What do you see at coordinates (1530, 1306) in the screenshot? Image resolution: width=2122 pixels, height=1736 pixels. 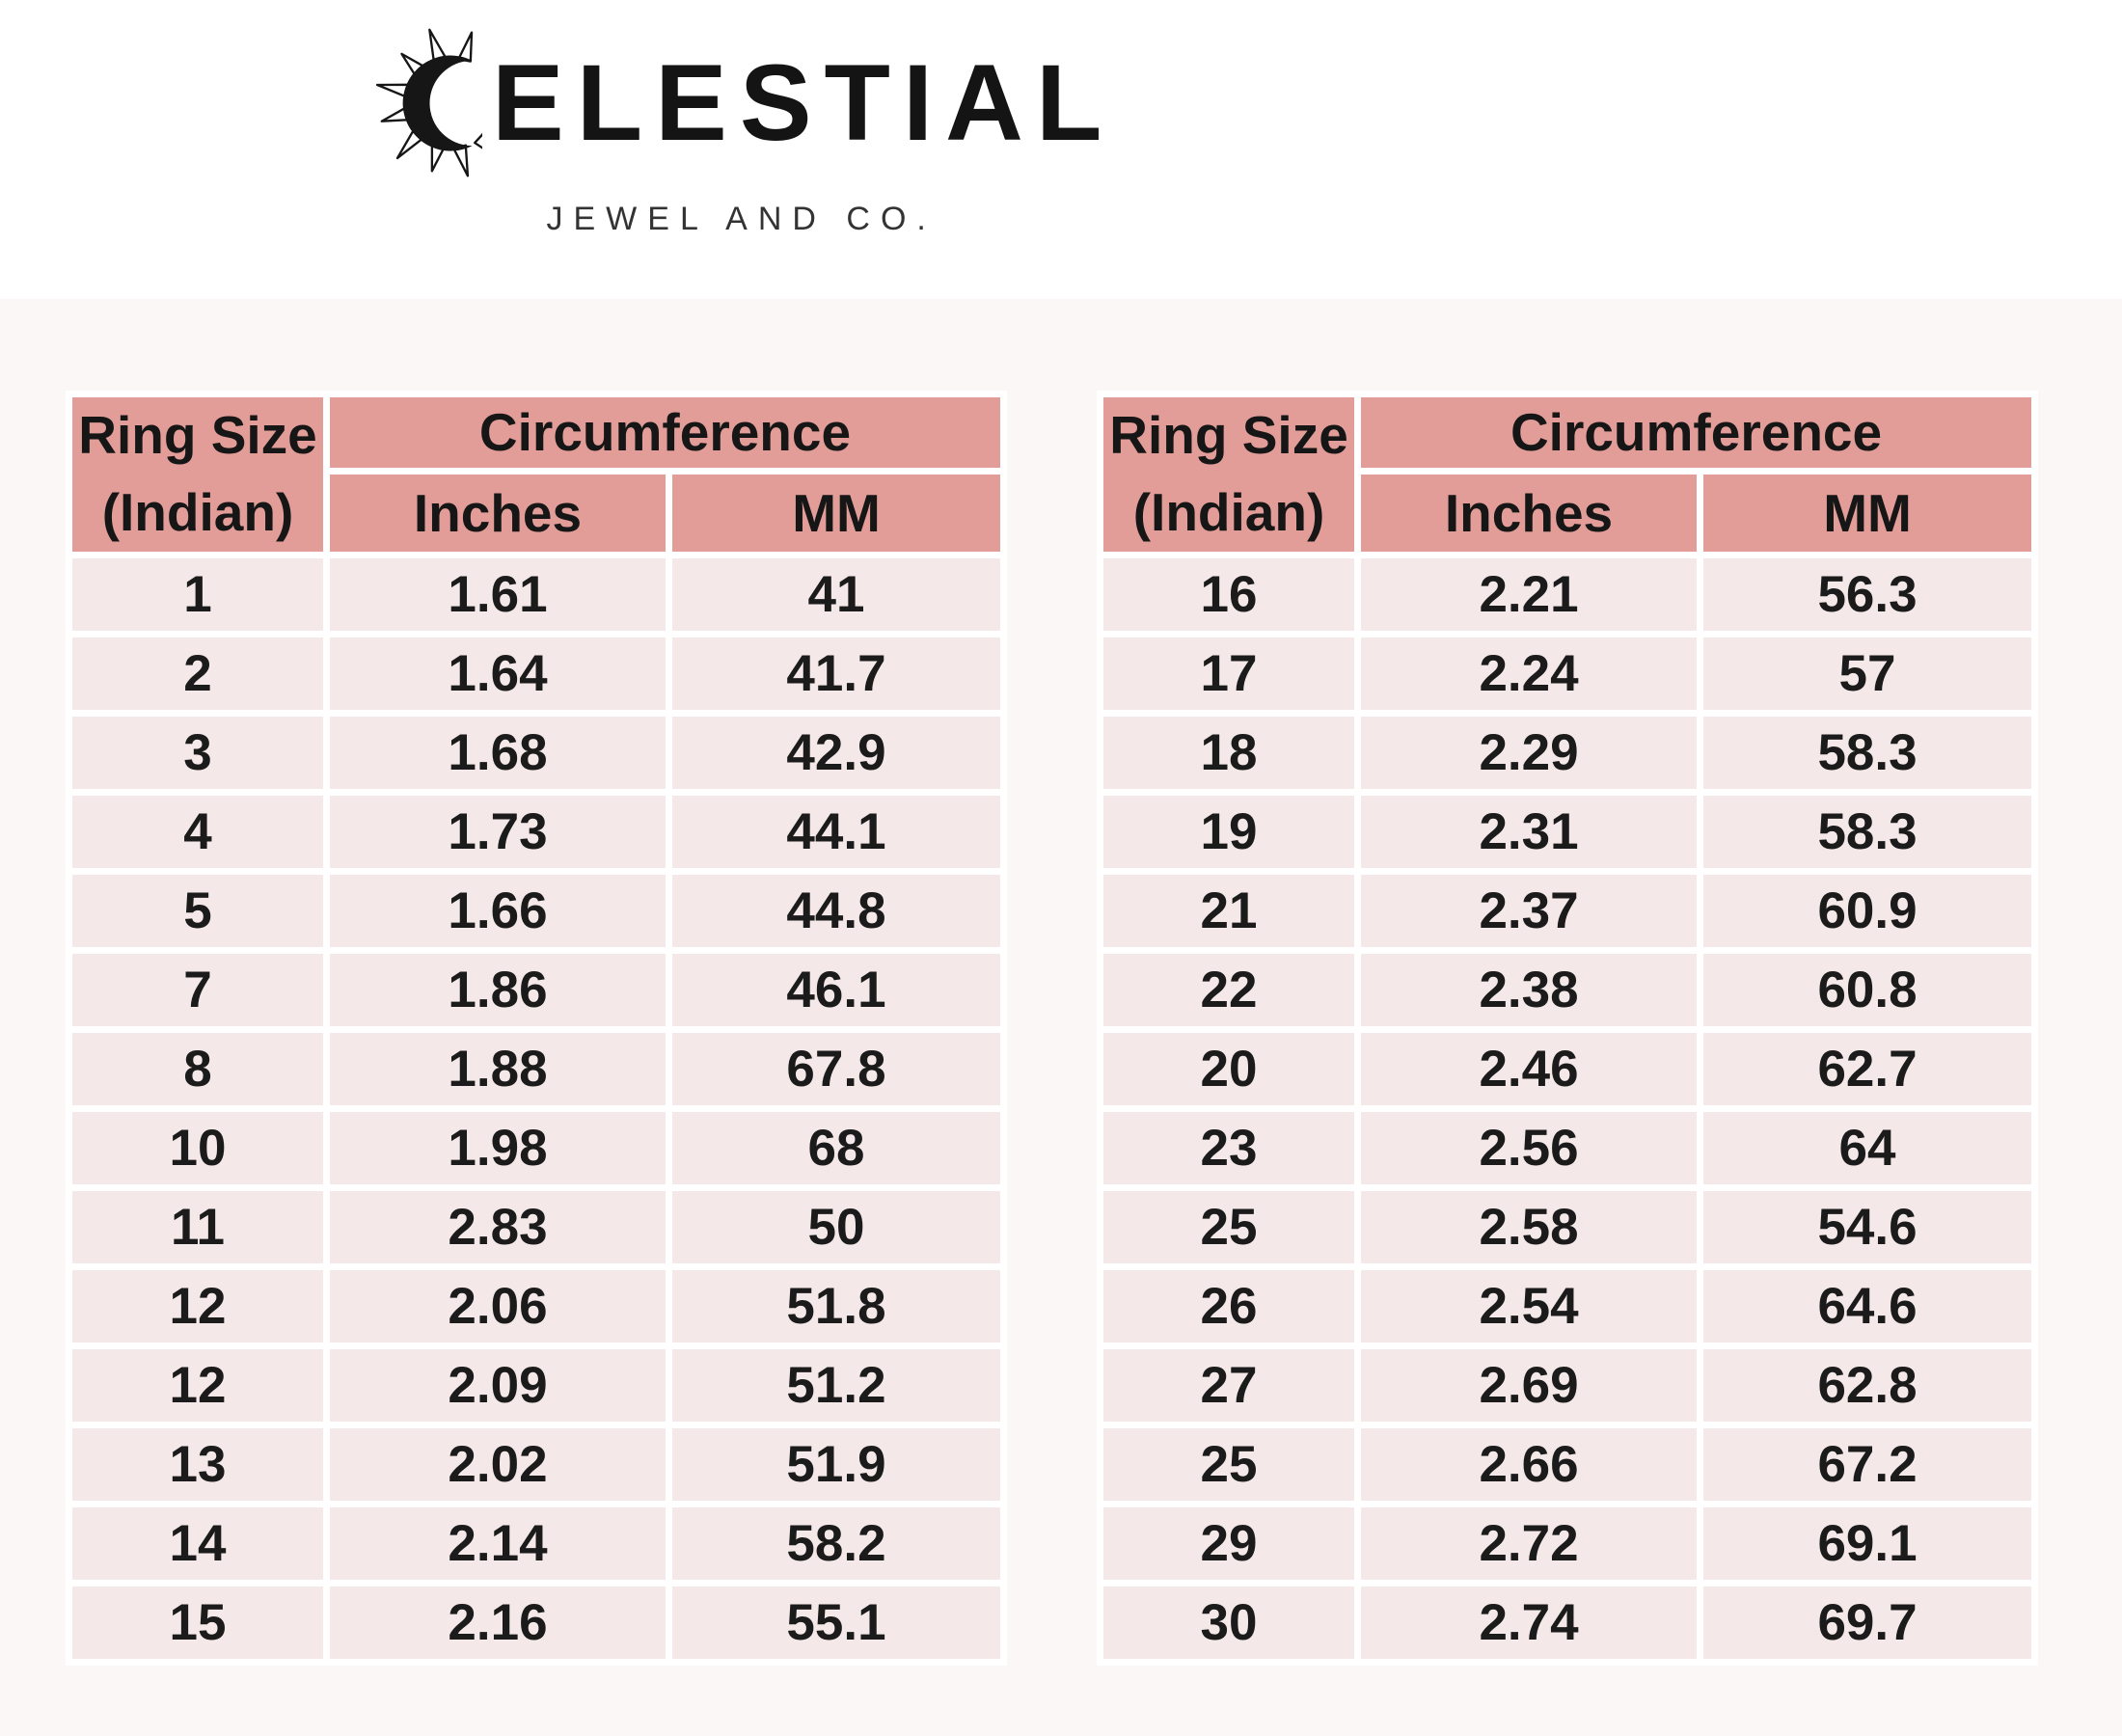 I see `inches-cell: 2.54` at bounding box center [1530, 1306].